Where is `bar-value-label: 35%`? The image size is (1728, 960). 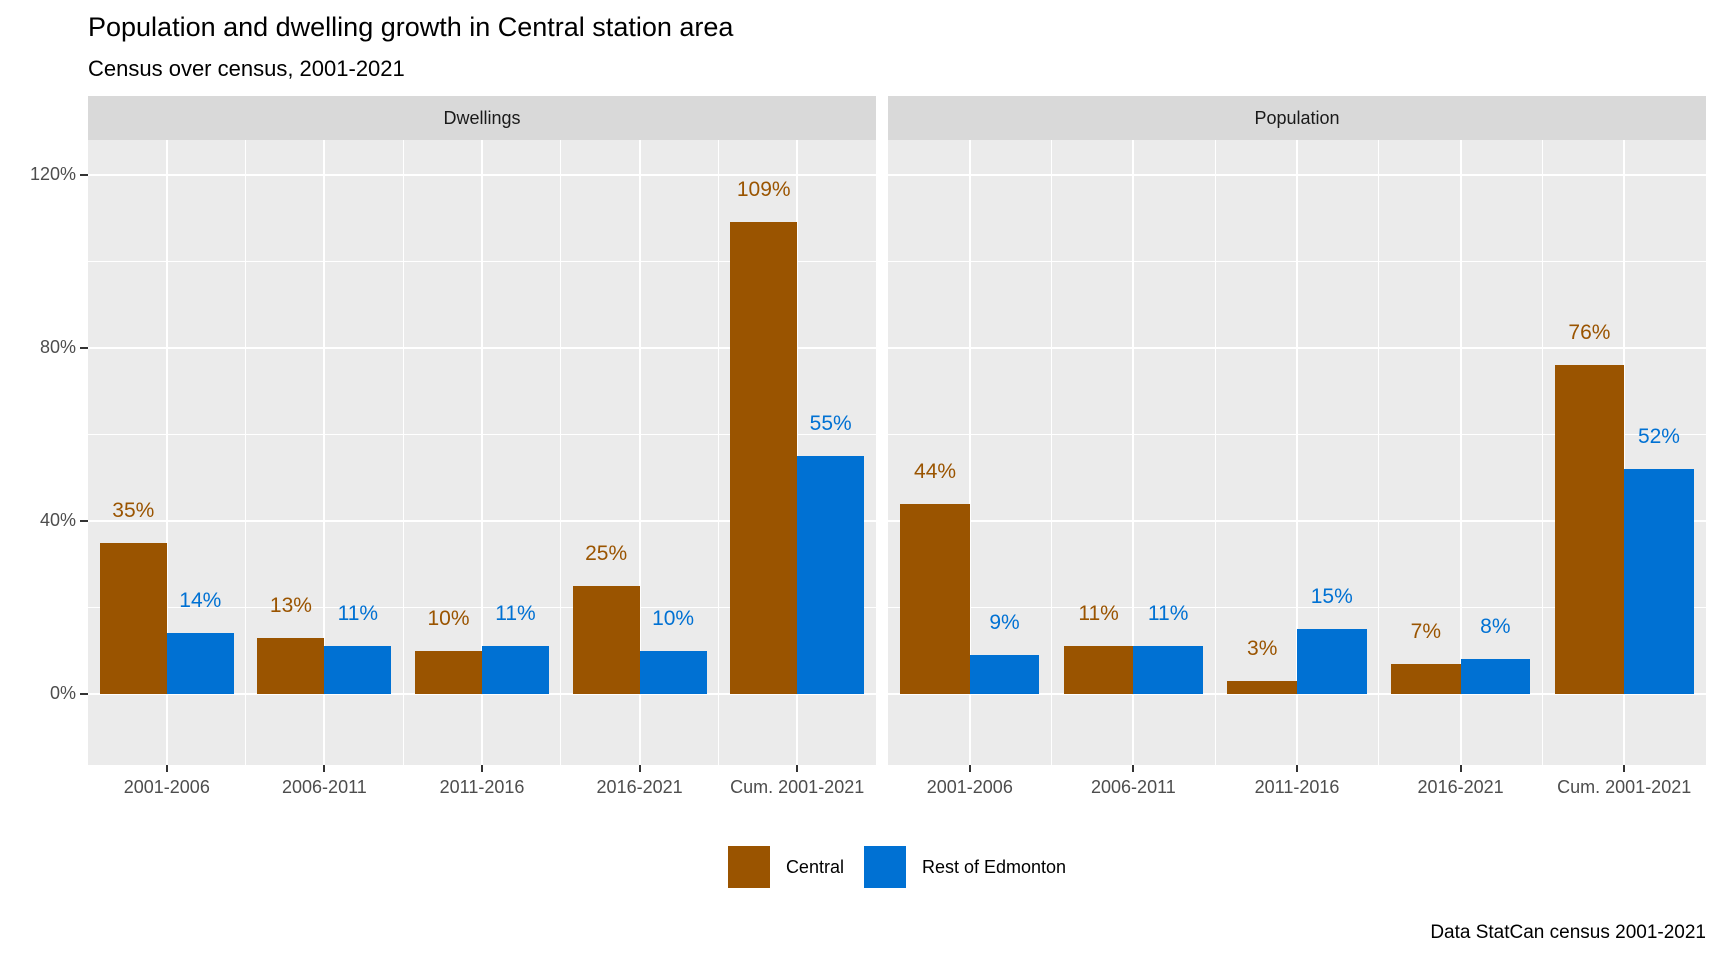
bar-value-label: 35% is located at coordinates (133, 510).